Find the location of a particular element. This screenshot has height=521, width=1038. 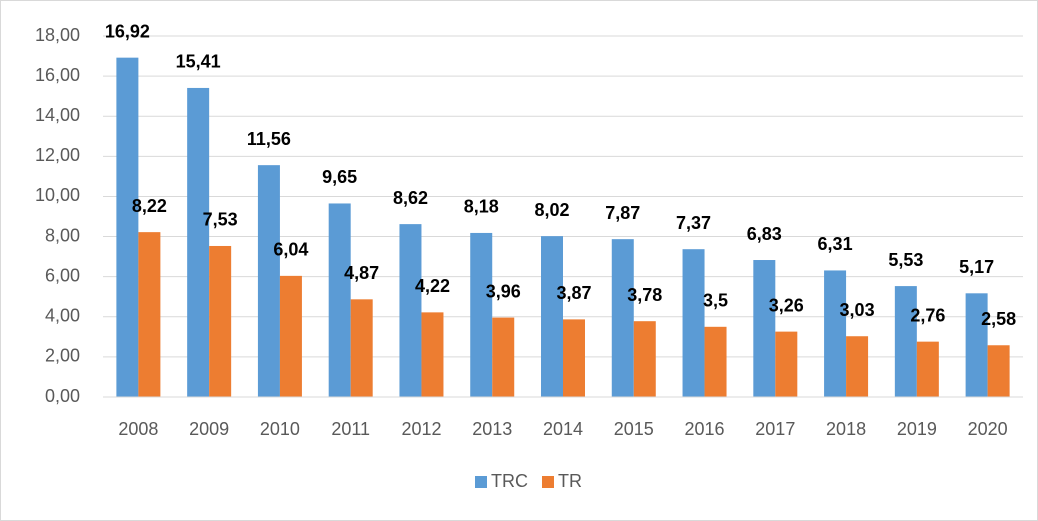

x-tick-label: 2009 is located at coordinates (209, 429).